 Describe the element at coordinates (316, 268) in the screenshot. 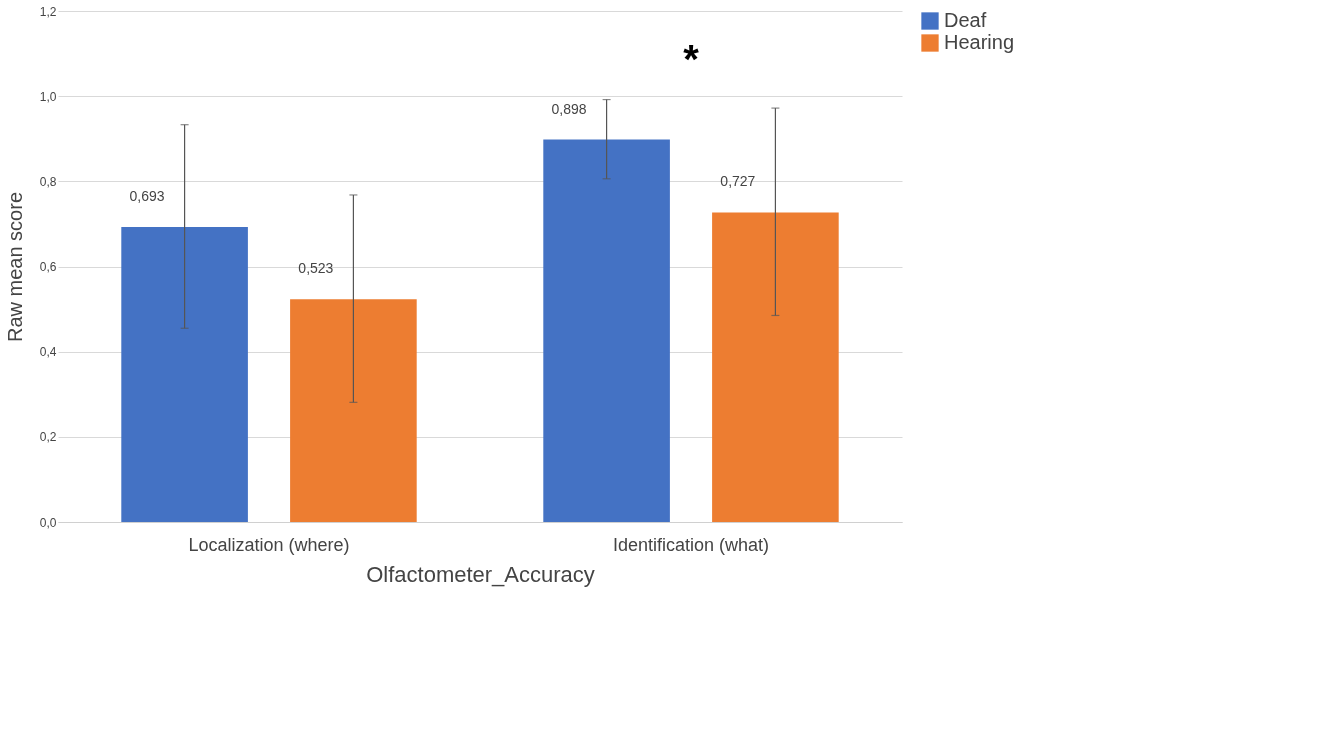

I see `data-label: 0,523` at that location.